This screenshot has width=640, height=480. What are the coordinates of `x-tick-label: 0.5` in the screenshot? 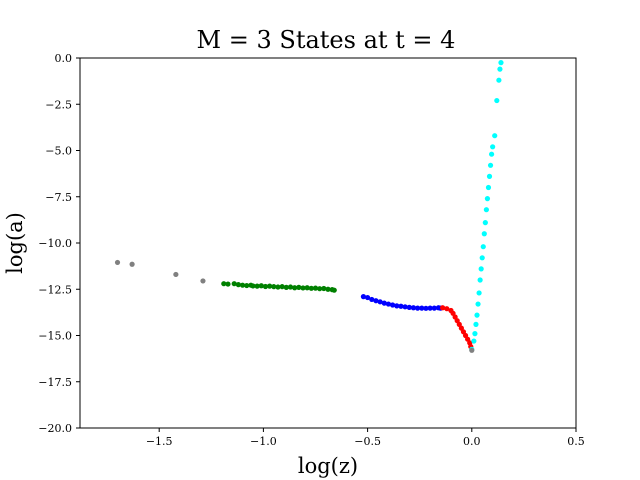 It's located at (576, 441).